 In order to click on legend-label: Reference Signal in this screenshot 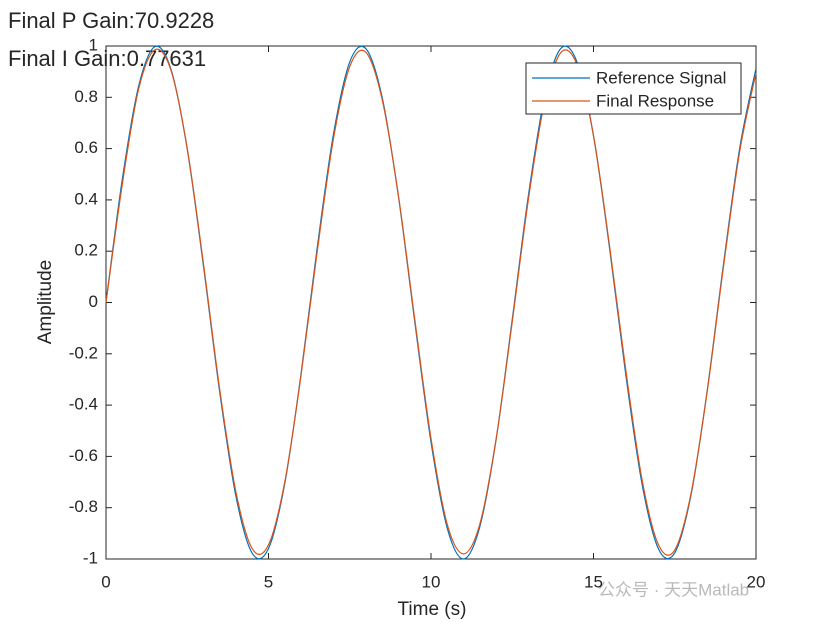, I will do `click(661, 77)`.